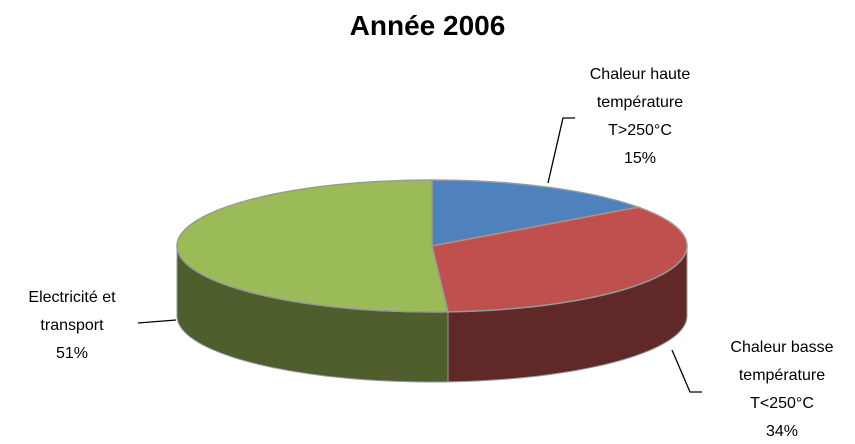 The height and width of the screenshot is (444, 855). What do you see at coordinates (640, 102) in the screenshot?
I see `category-label: Chaleur haute température T>250°C` at bounding box center [640, 102].